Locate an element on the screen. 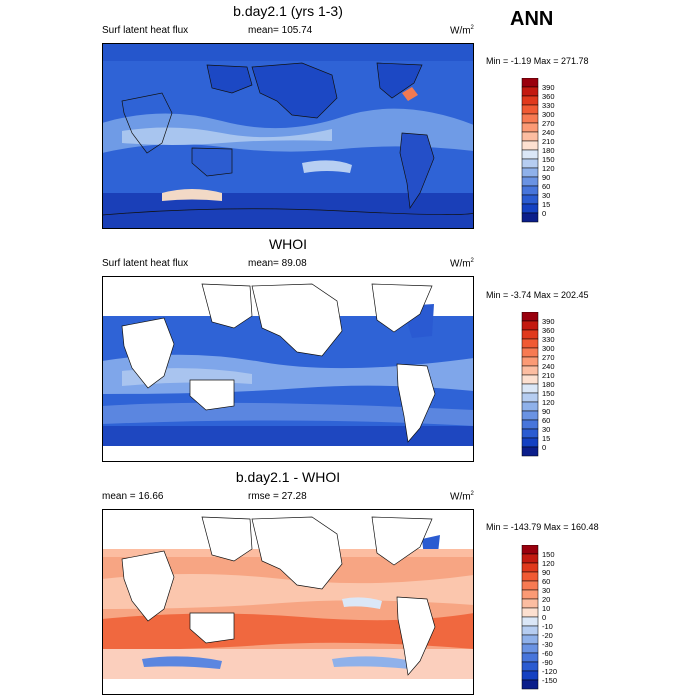 The height and width of the screenshot is (700, 700). panel1-map is located at coordinates (288, 136).